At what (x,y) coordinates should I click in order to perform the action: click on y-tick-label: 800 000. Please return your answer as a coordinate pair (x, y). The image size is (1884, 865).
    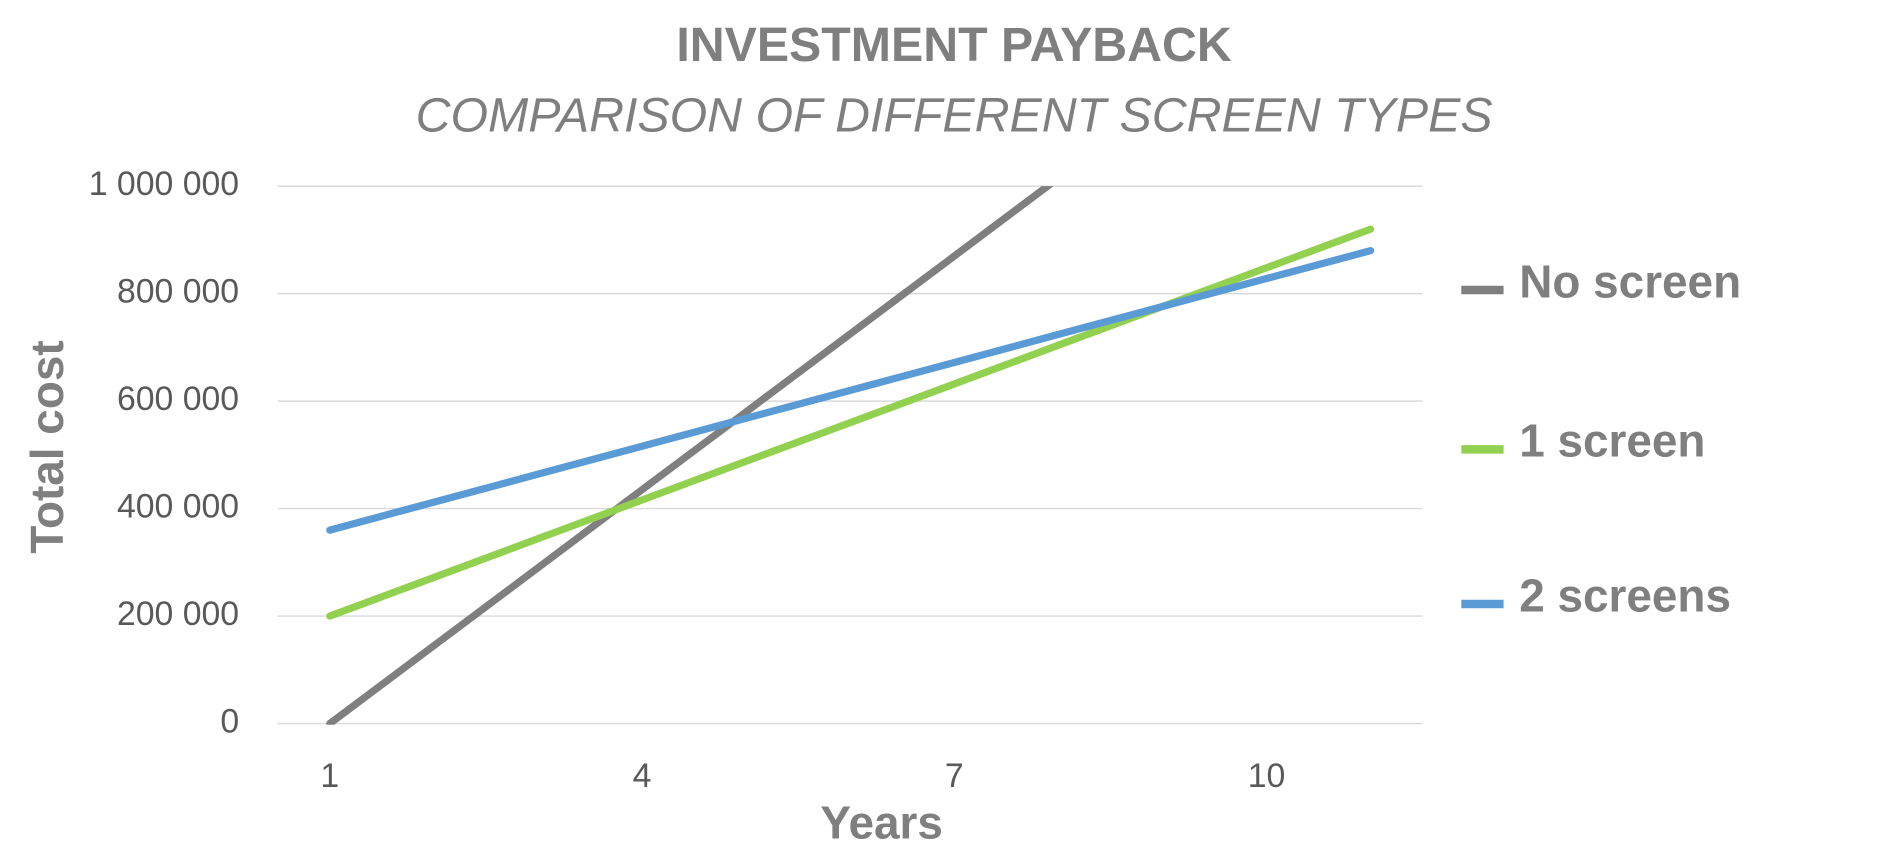
    Looking at the image, I should click on (178, 292).